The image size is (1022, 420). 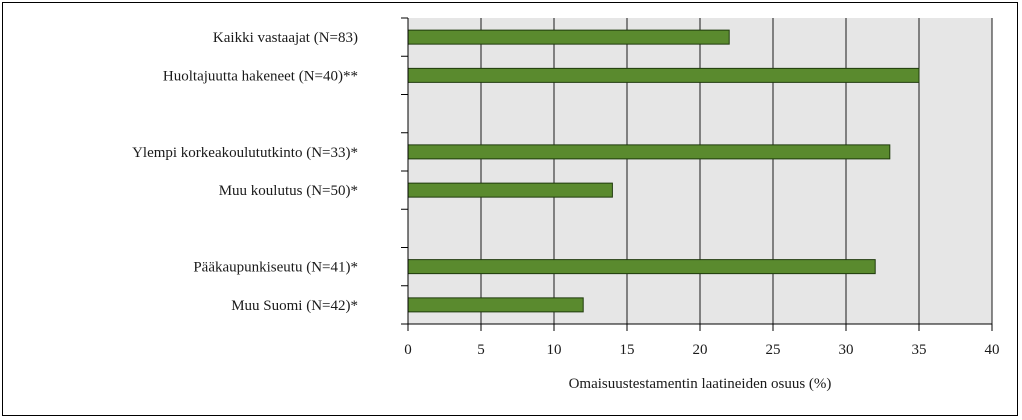 What do you see at coordinates (288, 191) in the screenshot?
I see `category-label: Muu koulutus (N=50)*` at bounding box center [288, 191].